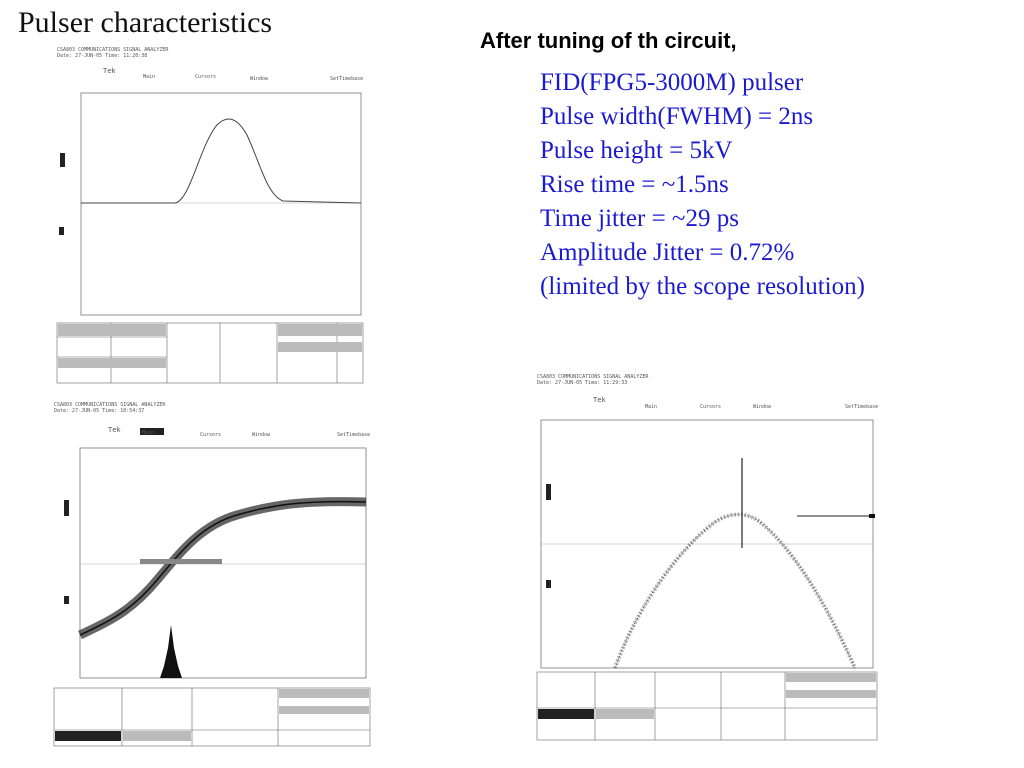 The width and height of the screenshot is (1024, 768). Describe the element at coordinates (702, 151) in the screenshot. I see `spec-pulse-height: Pulse height = 5kV` at that location.